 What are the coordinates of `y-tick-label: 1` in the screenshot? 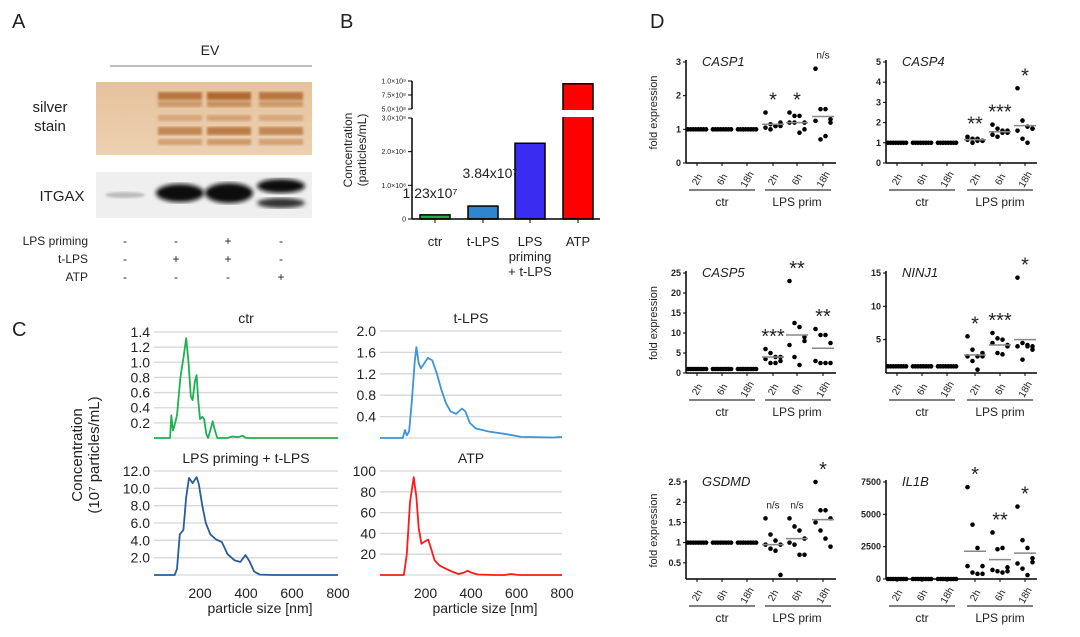 It's located at (678, 129).